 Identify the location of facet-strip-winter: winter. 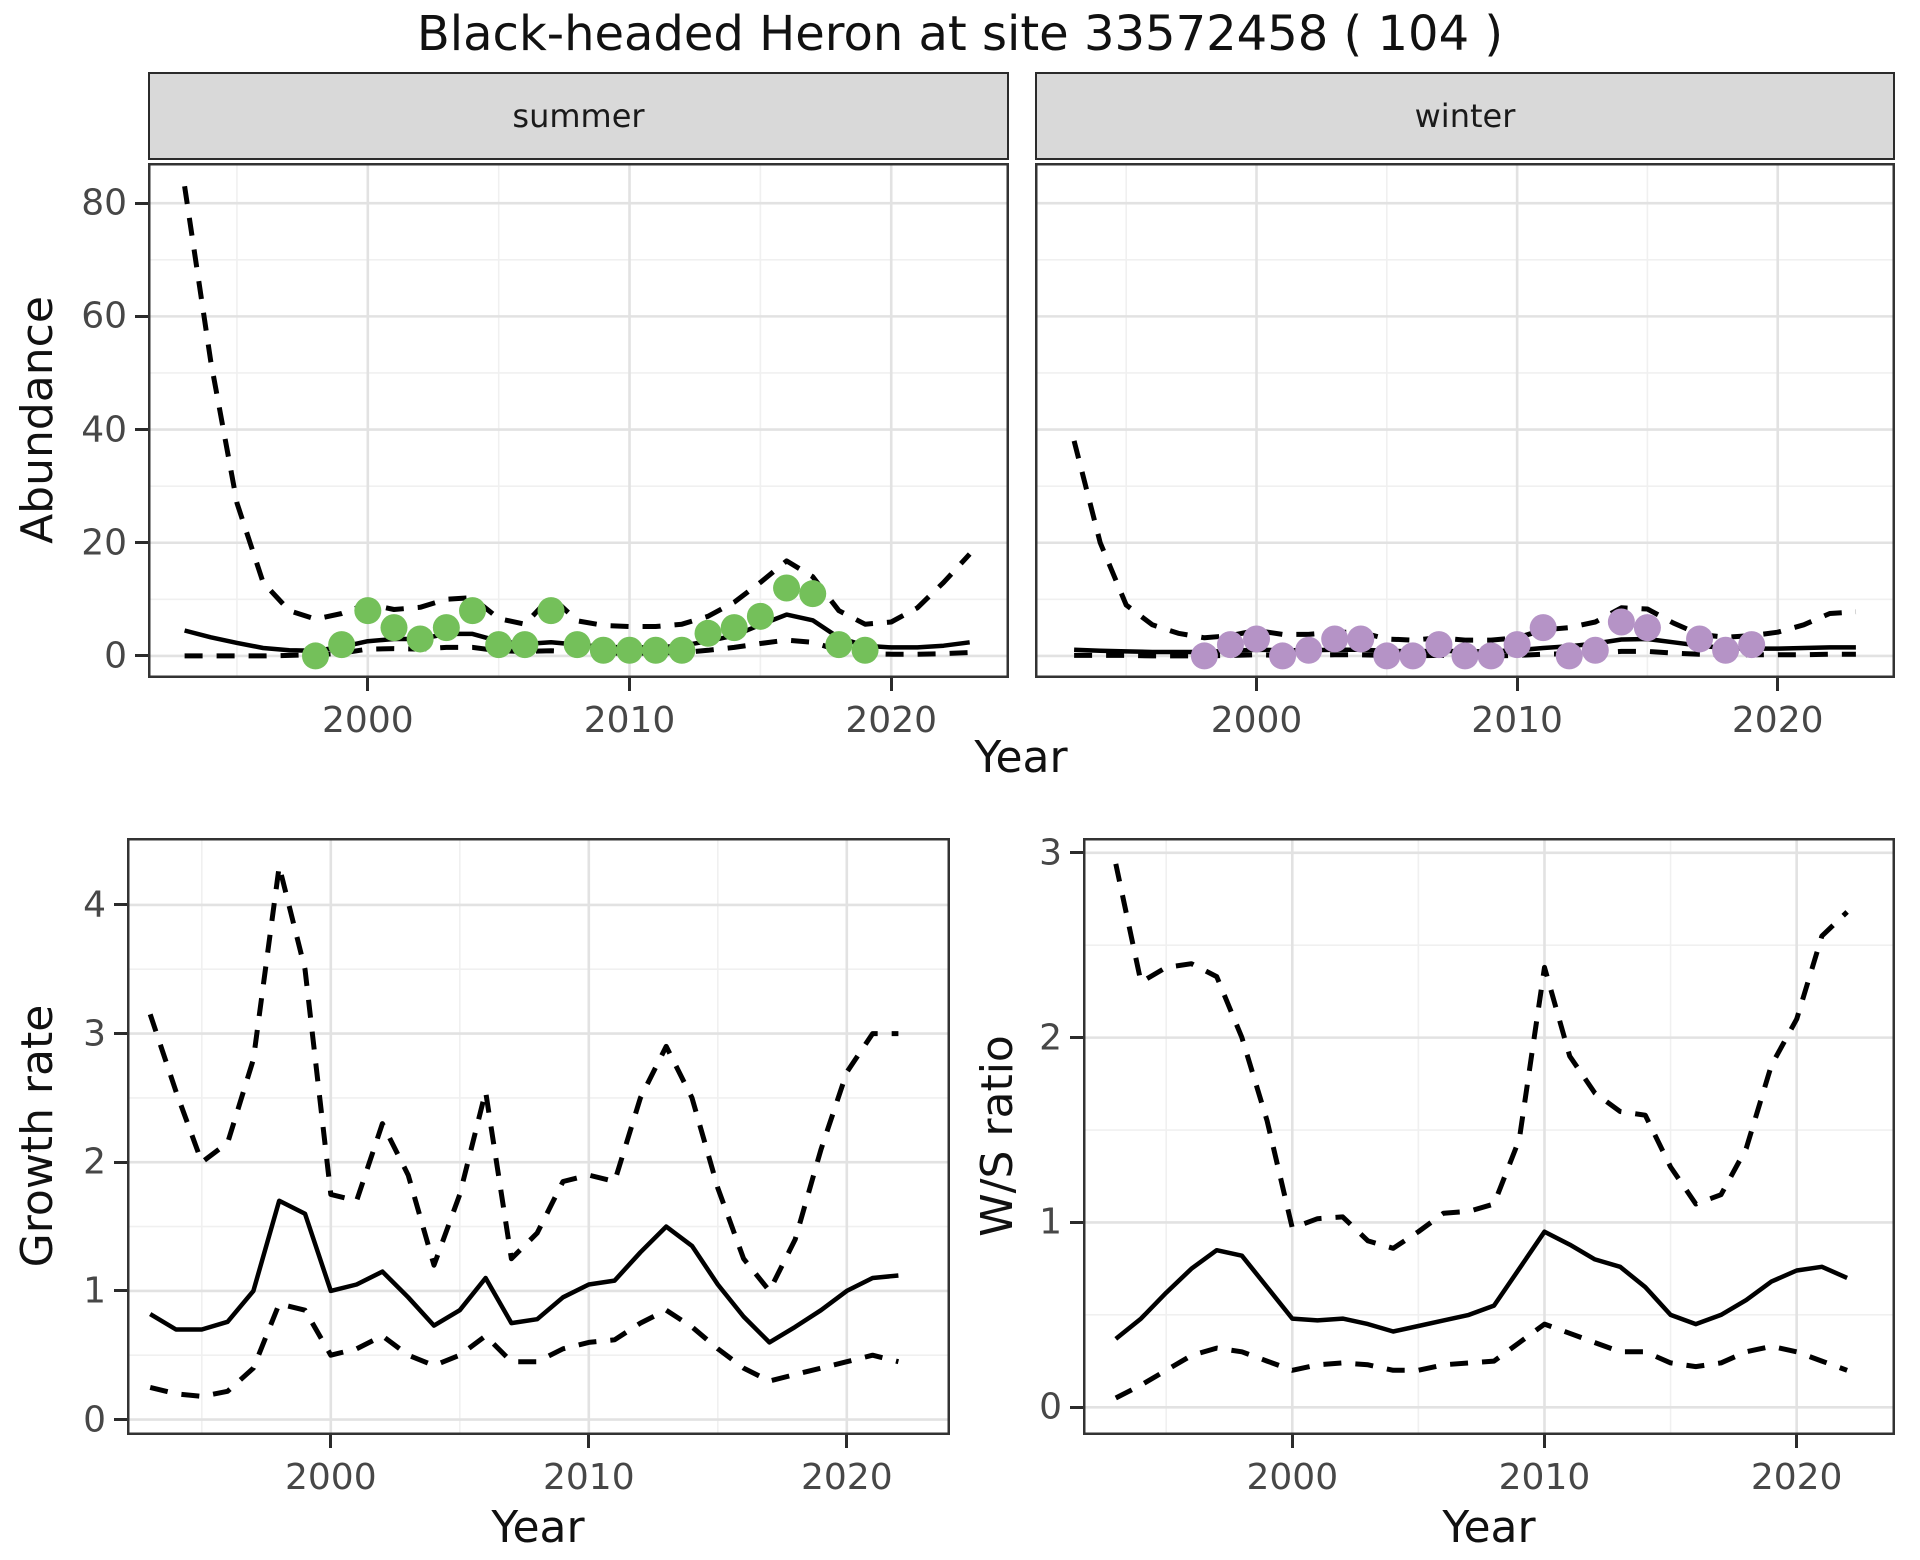
(1465, 116).